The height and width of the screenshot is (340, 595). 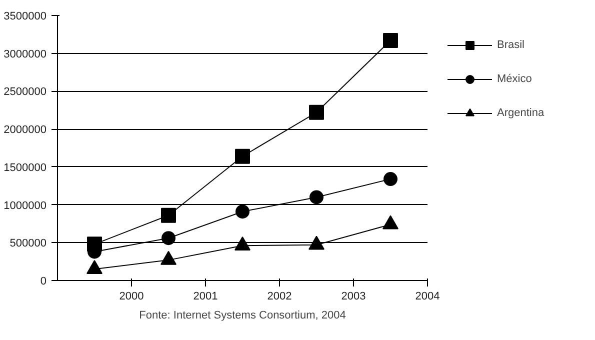 What do you see at coordinates (25, 130) in the screenshot?
I see `y-tick-label: 2000000` at bounding box center [25, 130].